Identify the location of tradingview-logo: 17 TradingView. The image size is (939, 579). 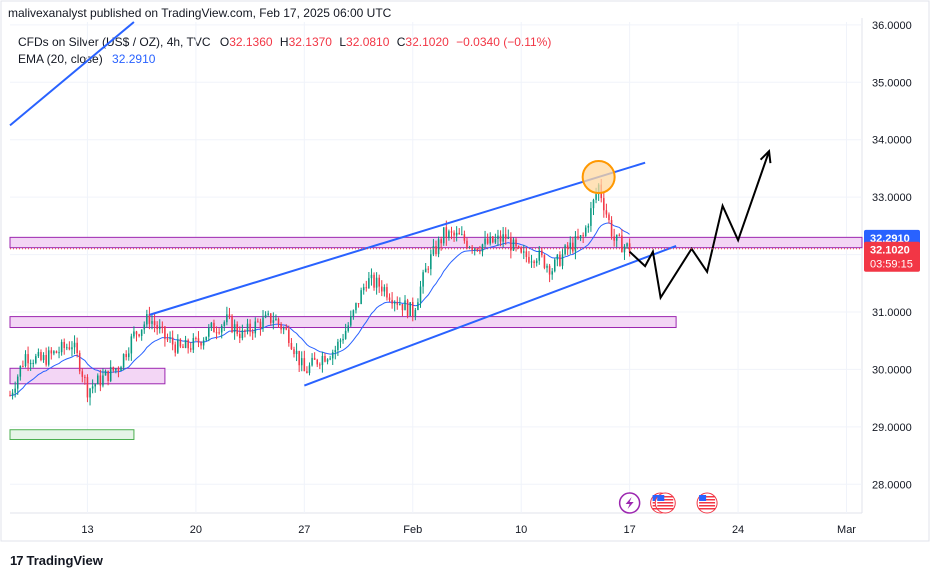
(56, 560).